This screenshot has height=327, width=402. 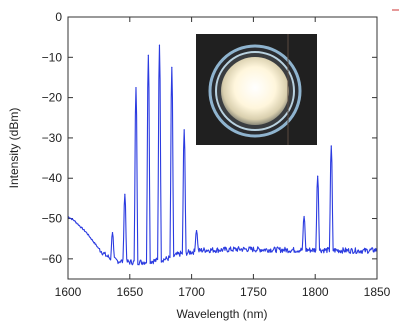 What do you see at coordinates (52, 259) in the screenshot?
I see `y-tick-label: −60` at bounding box center [52, 259].